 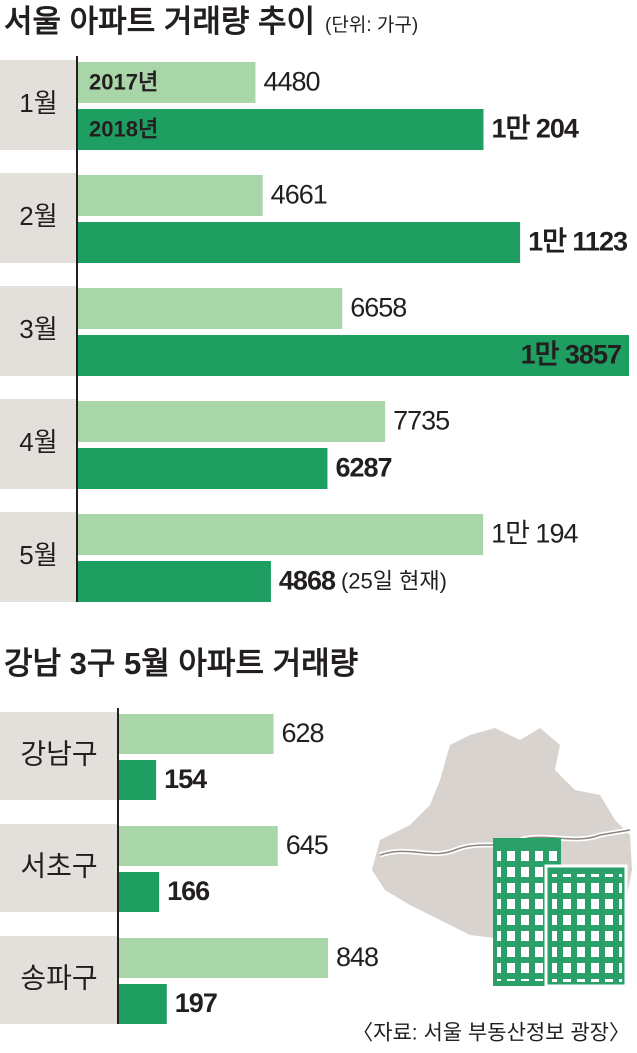 I want to click on value-label: 4868, so click(x=307, y=581).